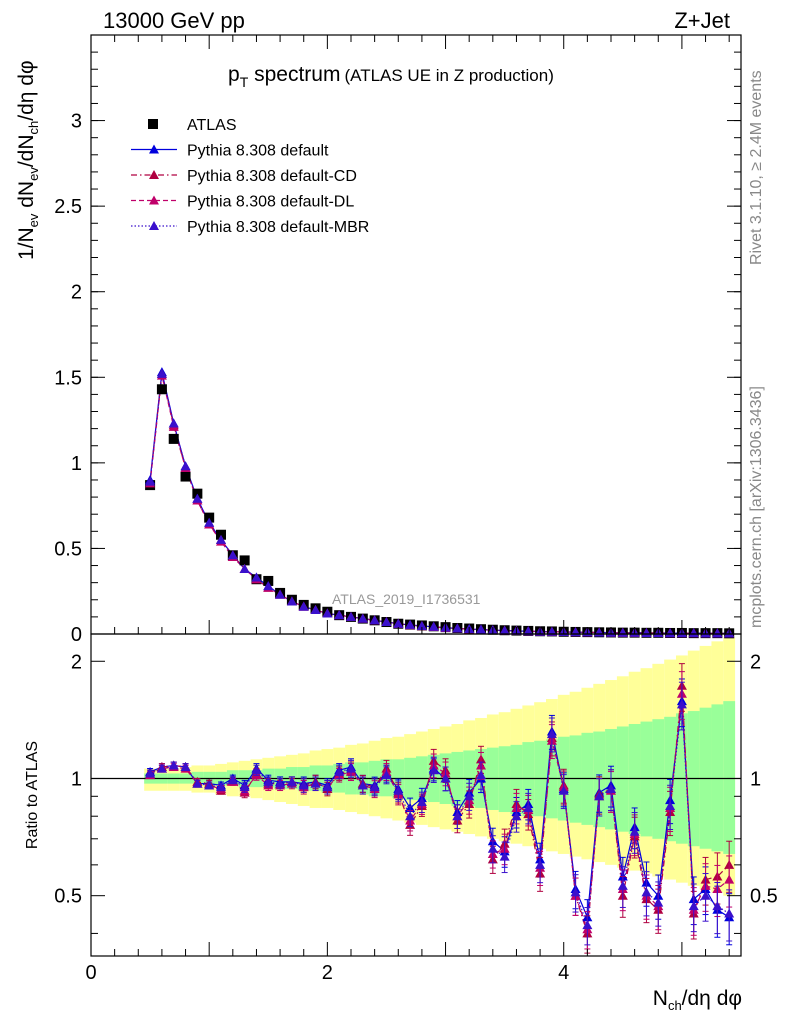  Describe the element at coordinates (154, 174) in the screenshot. I see `legend-marker-dashdot` at that location.